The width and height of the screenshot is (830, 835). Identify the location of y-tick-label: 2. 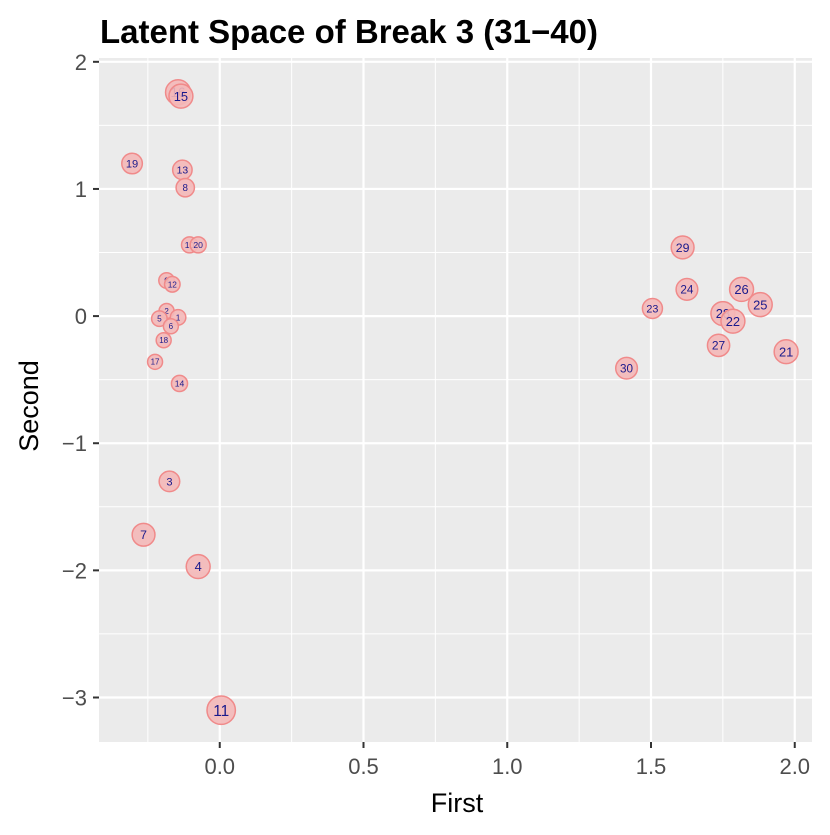
(81, 62).